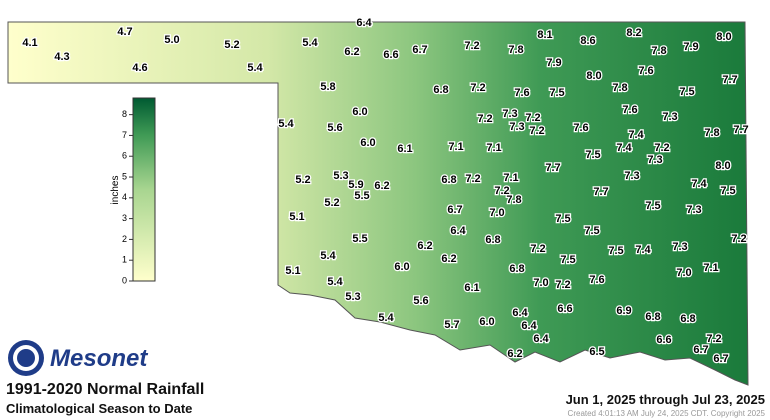 Image resolution: width=770 pixels, height=420 pixels. Describe the element at coordinates (327, 87) in the screenshot. I see `station-value: 5.8` at that location.